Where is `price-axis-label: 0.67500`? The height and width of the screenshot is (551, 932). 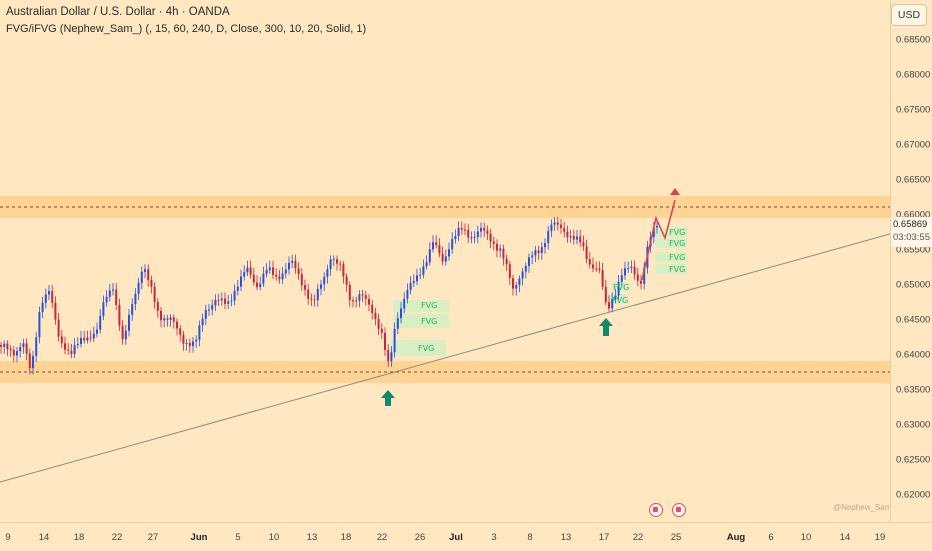 price-axis-label: 0.67500 is located at coordinates (913, 110).